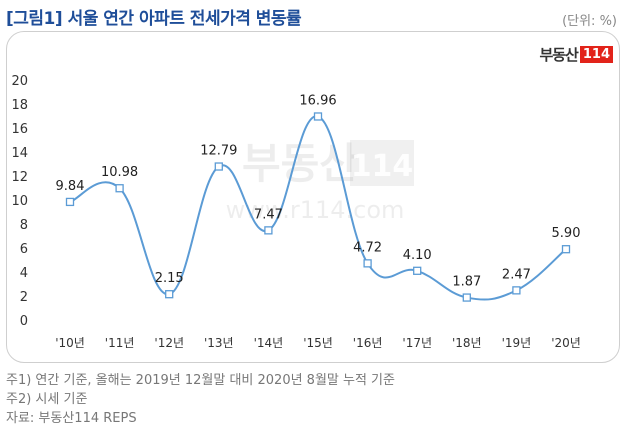 The width and height of the screenshot is (627, 434). Describe the element at coordinates (269, 343) in the screenshot. I see `x-tick-label: '14년` at that location.